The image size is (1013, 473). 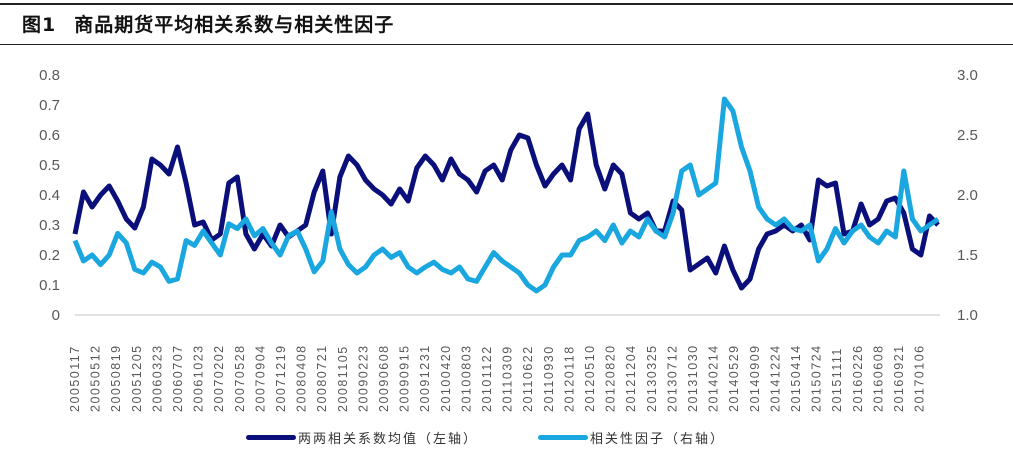 What do you see at coordinates (506, 4) in the screenshot?
I see `header-top-rule` at bounding box center [506, 4].